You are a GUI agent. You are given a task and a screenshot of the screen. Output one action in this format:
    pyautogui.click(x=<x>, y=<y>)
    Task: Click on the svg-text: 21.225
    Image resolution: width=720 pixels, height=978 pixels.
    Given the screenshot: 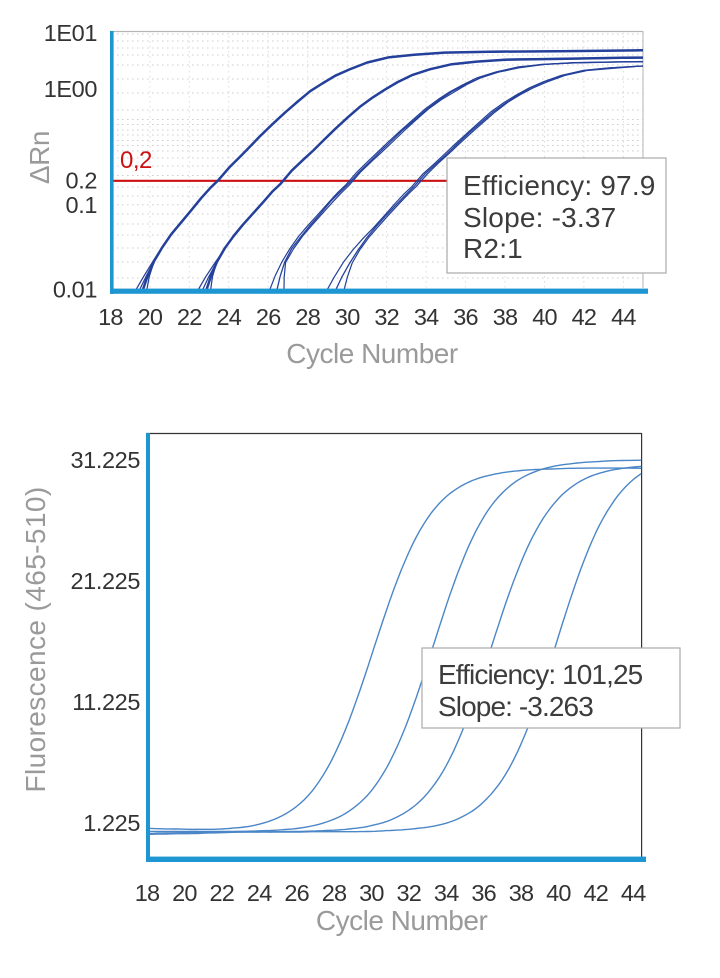 What is the action you would take?
    pyautogui.click(x=106, y=581)
    